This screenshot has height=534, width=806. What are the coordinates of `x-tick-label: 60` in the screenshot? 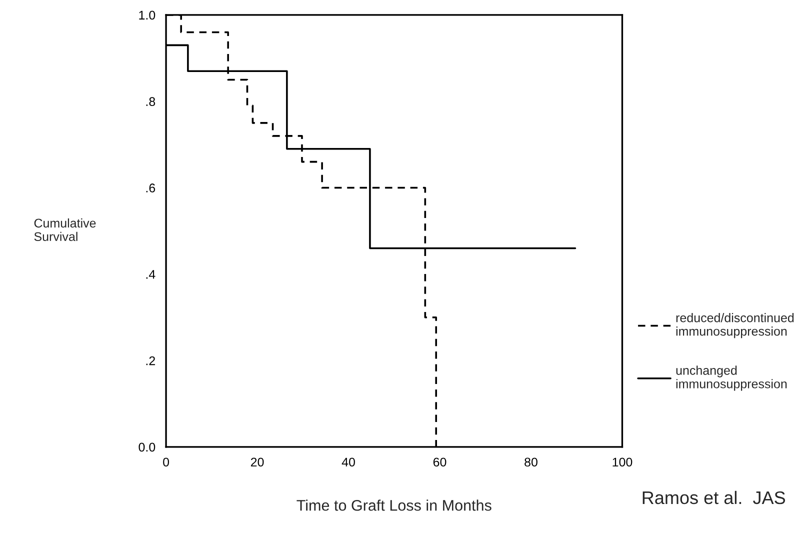 It's located at (439, 462).